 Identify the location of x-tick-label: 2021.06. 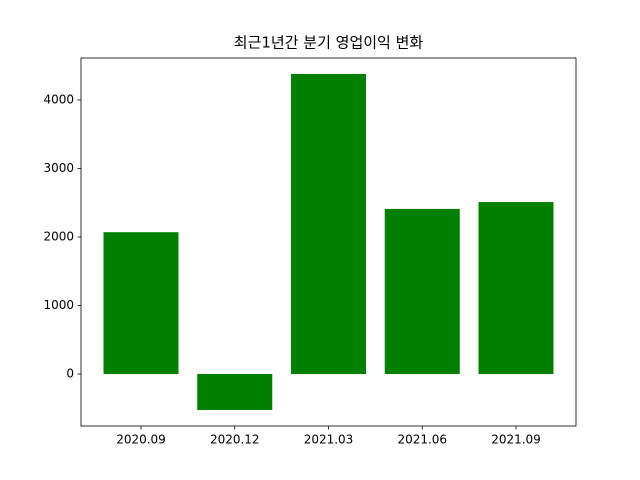
(422, 440).